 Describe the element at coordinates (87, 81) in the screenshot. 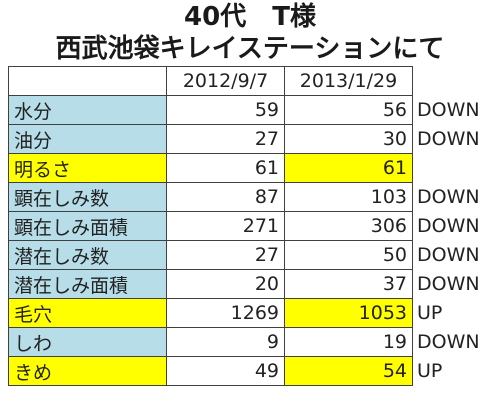

I see `corner-cell` at that location.